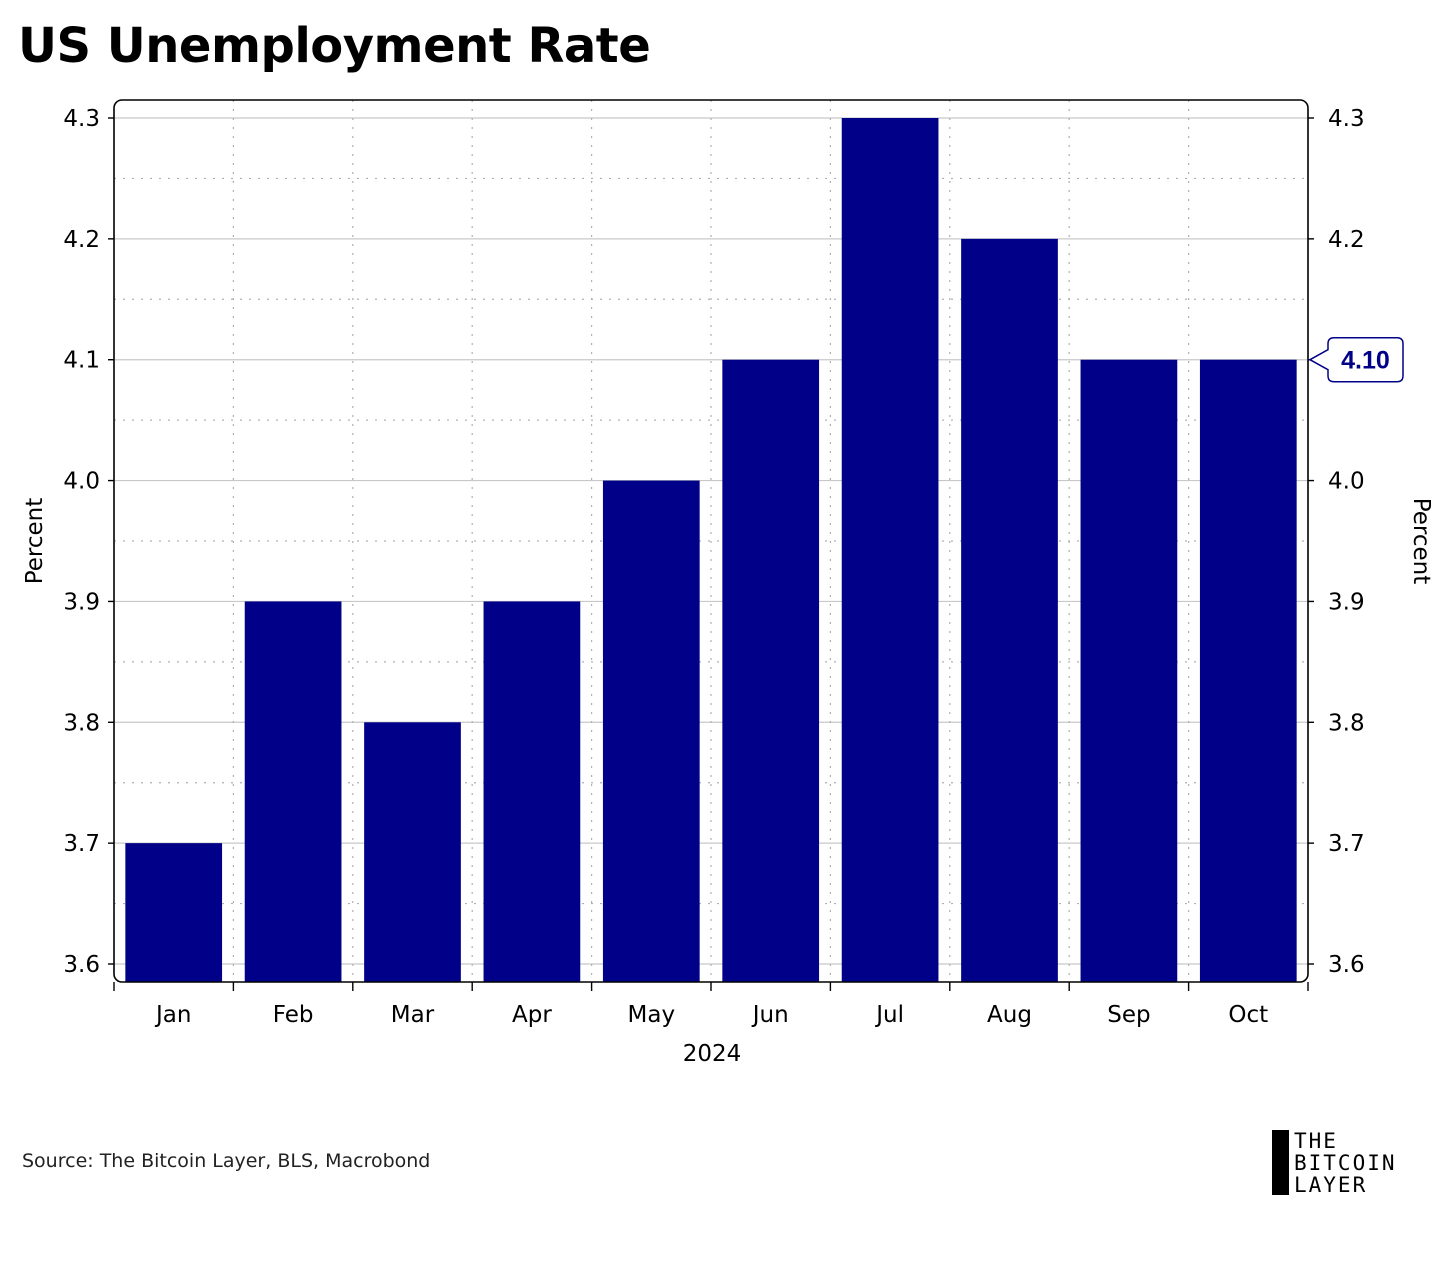 Image resolution: width=1456 pixels, height=1262 pixels. Describe the element at coordinates (334, 46) in the screenshot. I see `chart-title: US Unemployment Rate` at that location.